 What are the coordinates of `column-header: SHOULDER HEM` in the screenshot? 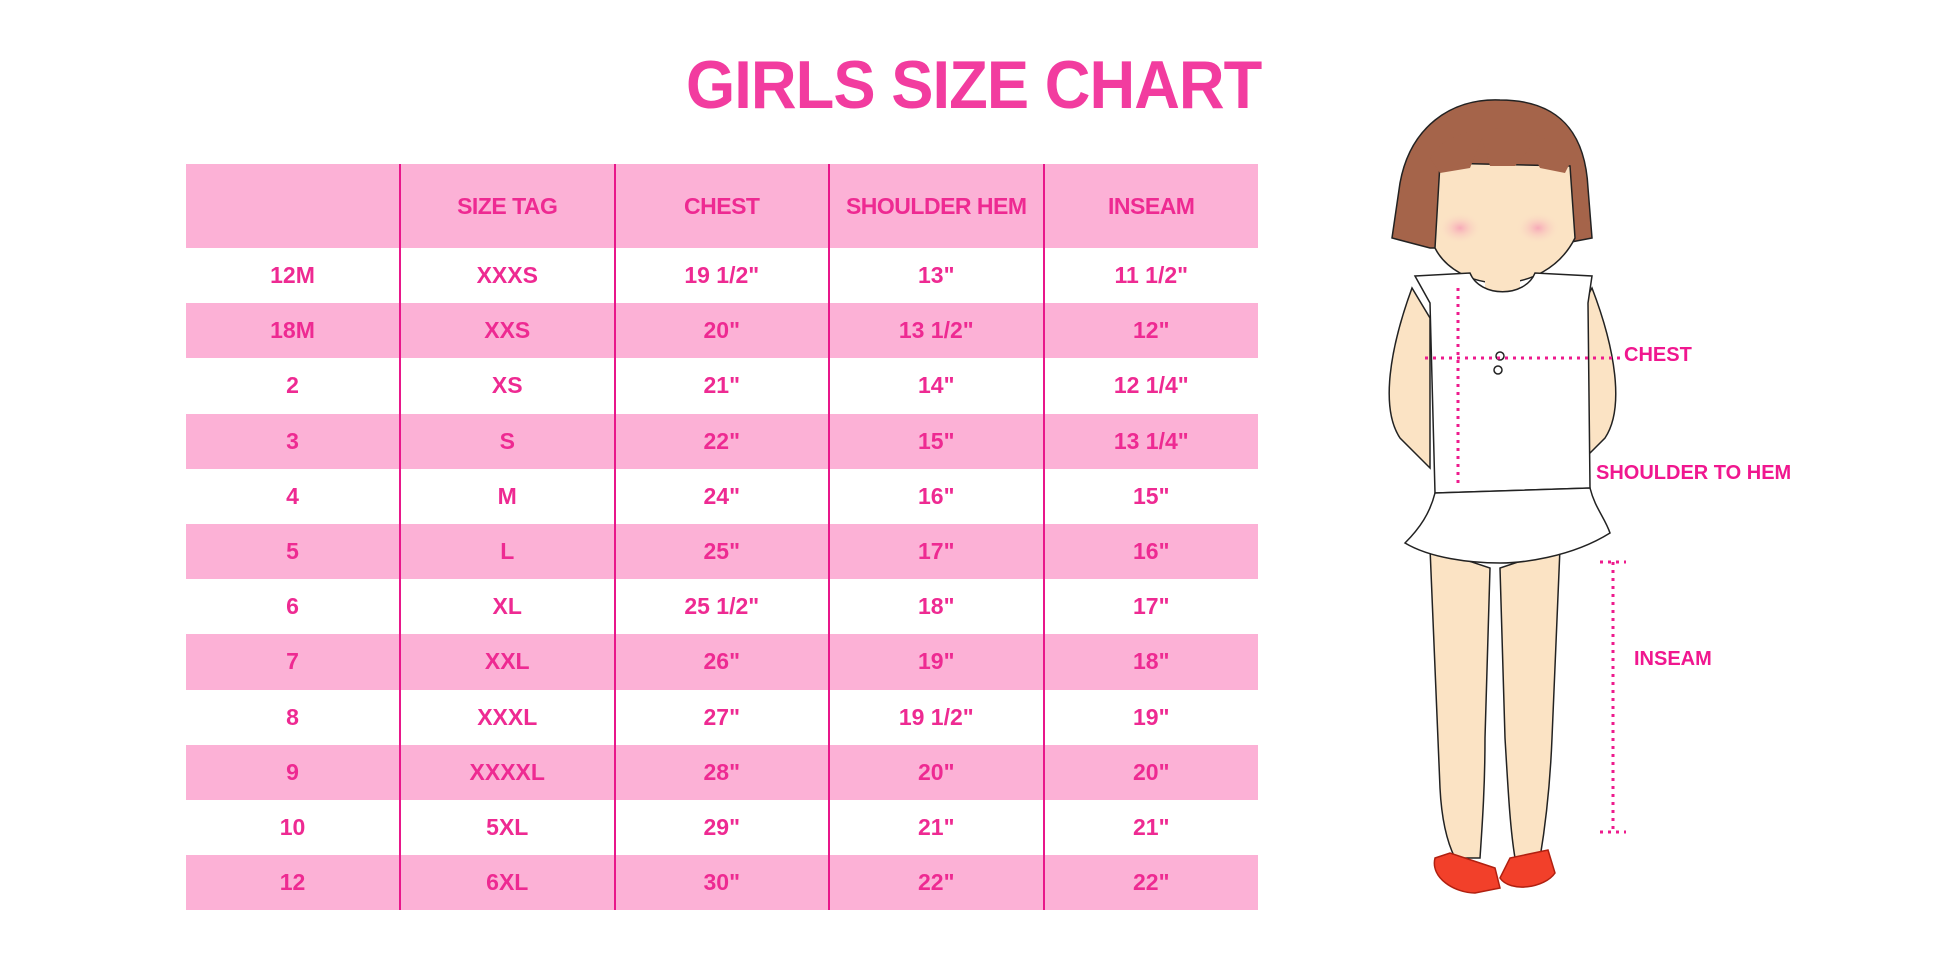 It's located at (936, 206).